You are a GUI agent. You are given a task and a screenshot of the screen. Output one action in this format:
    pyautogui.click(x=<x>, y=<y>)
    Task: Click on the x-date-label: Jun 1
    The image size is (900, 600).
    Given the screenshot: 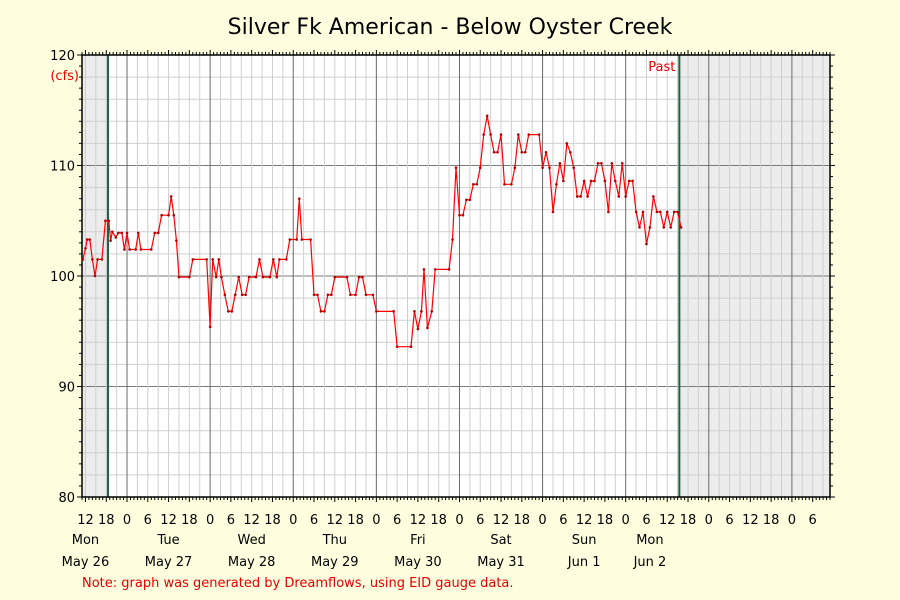 What is the action you would take?
    pyautogui.click(x=584, y=562)
    